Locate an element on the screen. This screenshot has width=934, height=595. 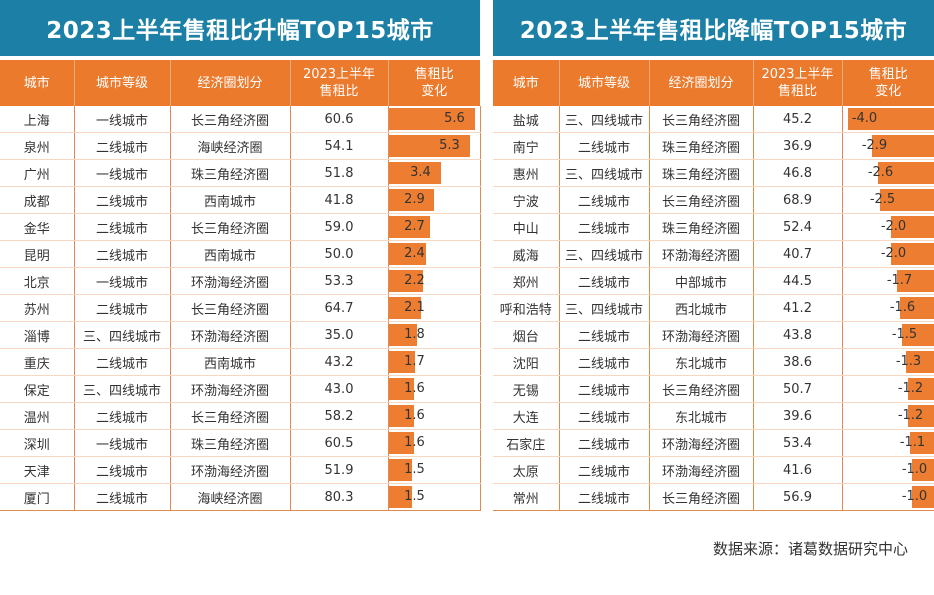
rise-table-header: 城市 城市等级 经济圈划分 2023上半年 售租比 售租比 变化 is located at coordinates (240, 83).